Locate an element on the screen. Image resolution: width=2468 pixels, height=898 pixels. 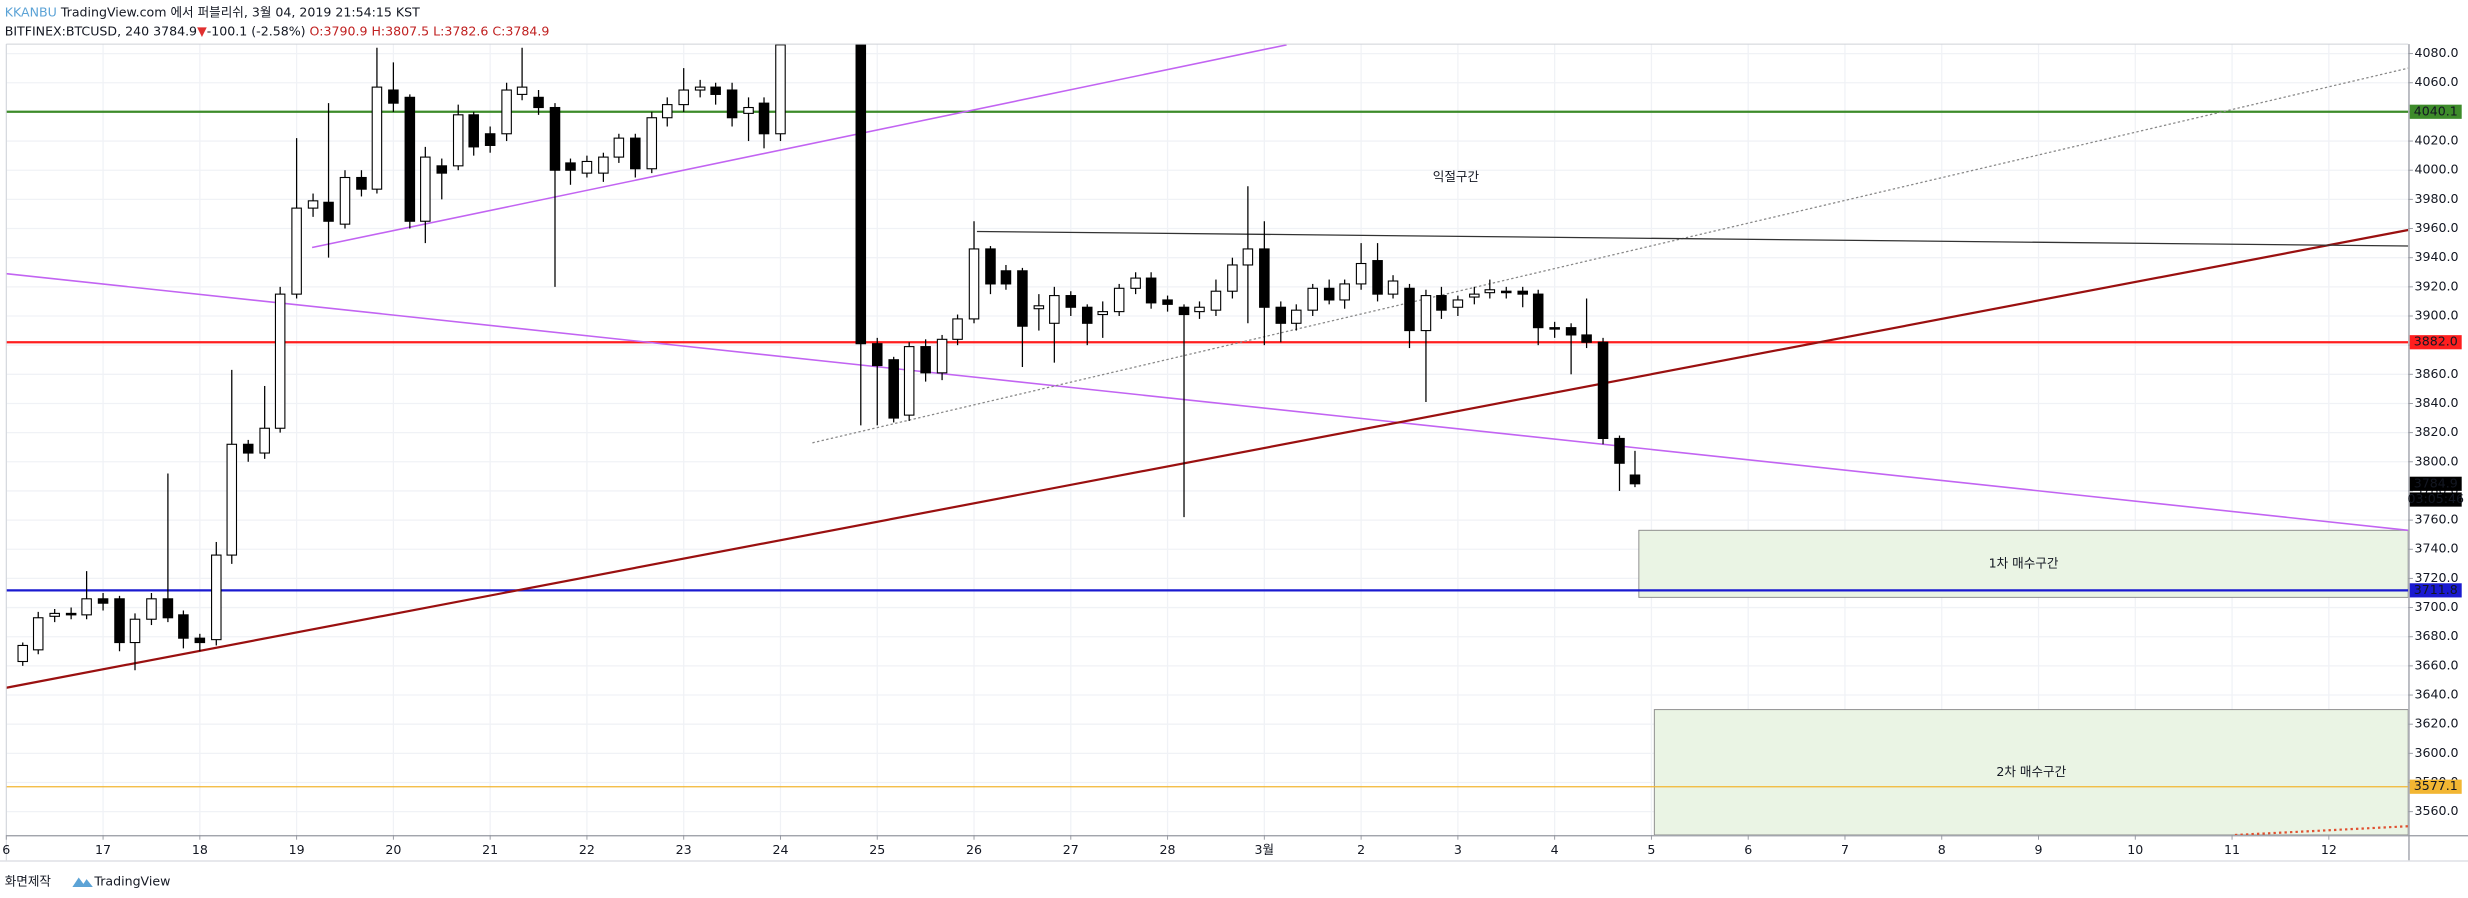
zone is located at coordinates (2031, 772).